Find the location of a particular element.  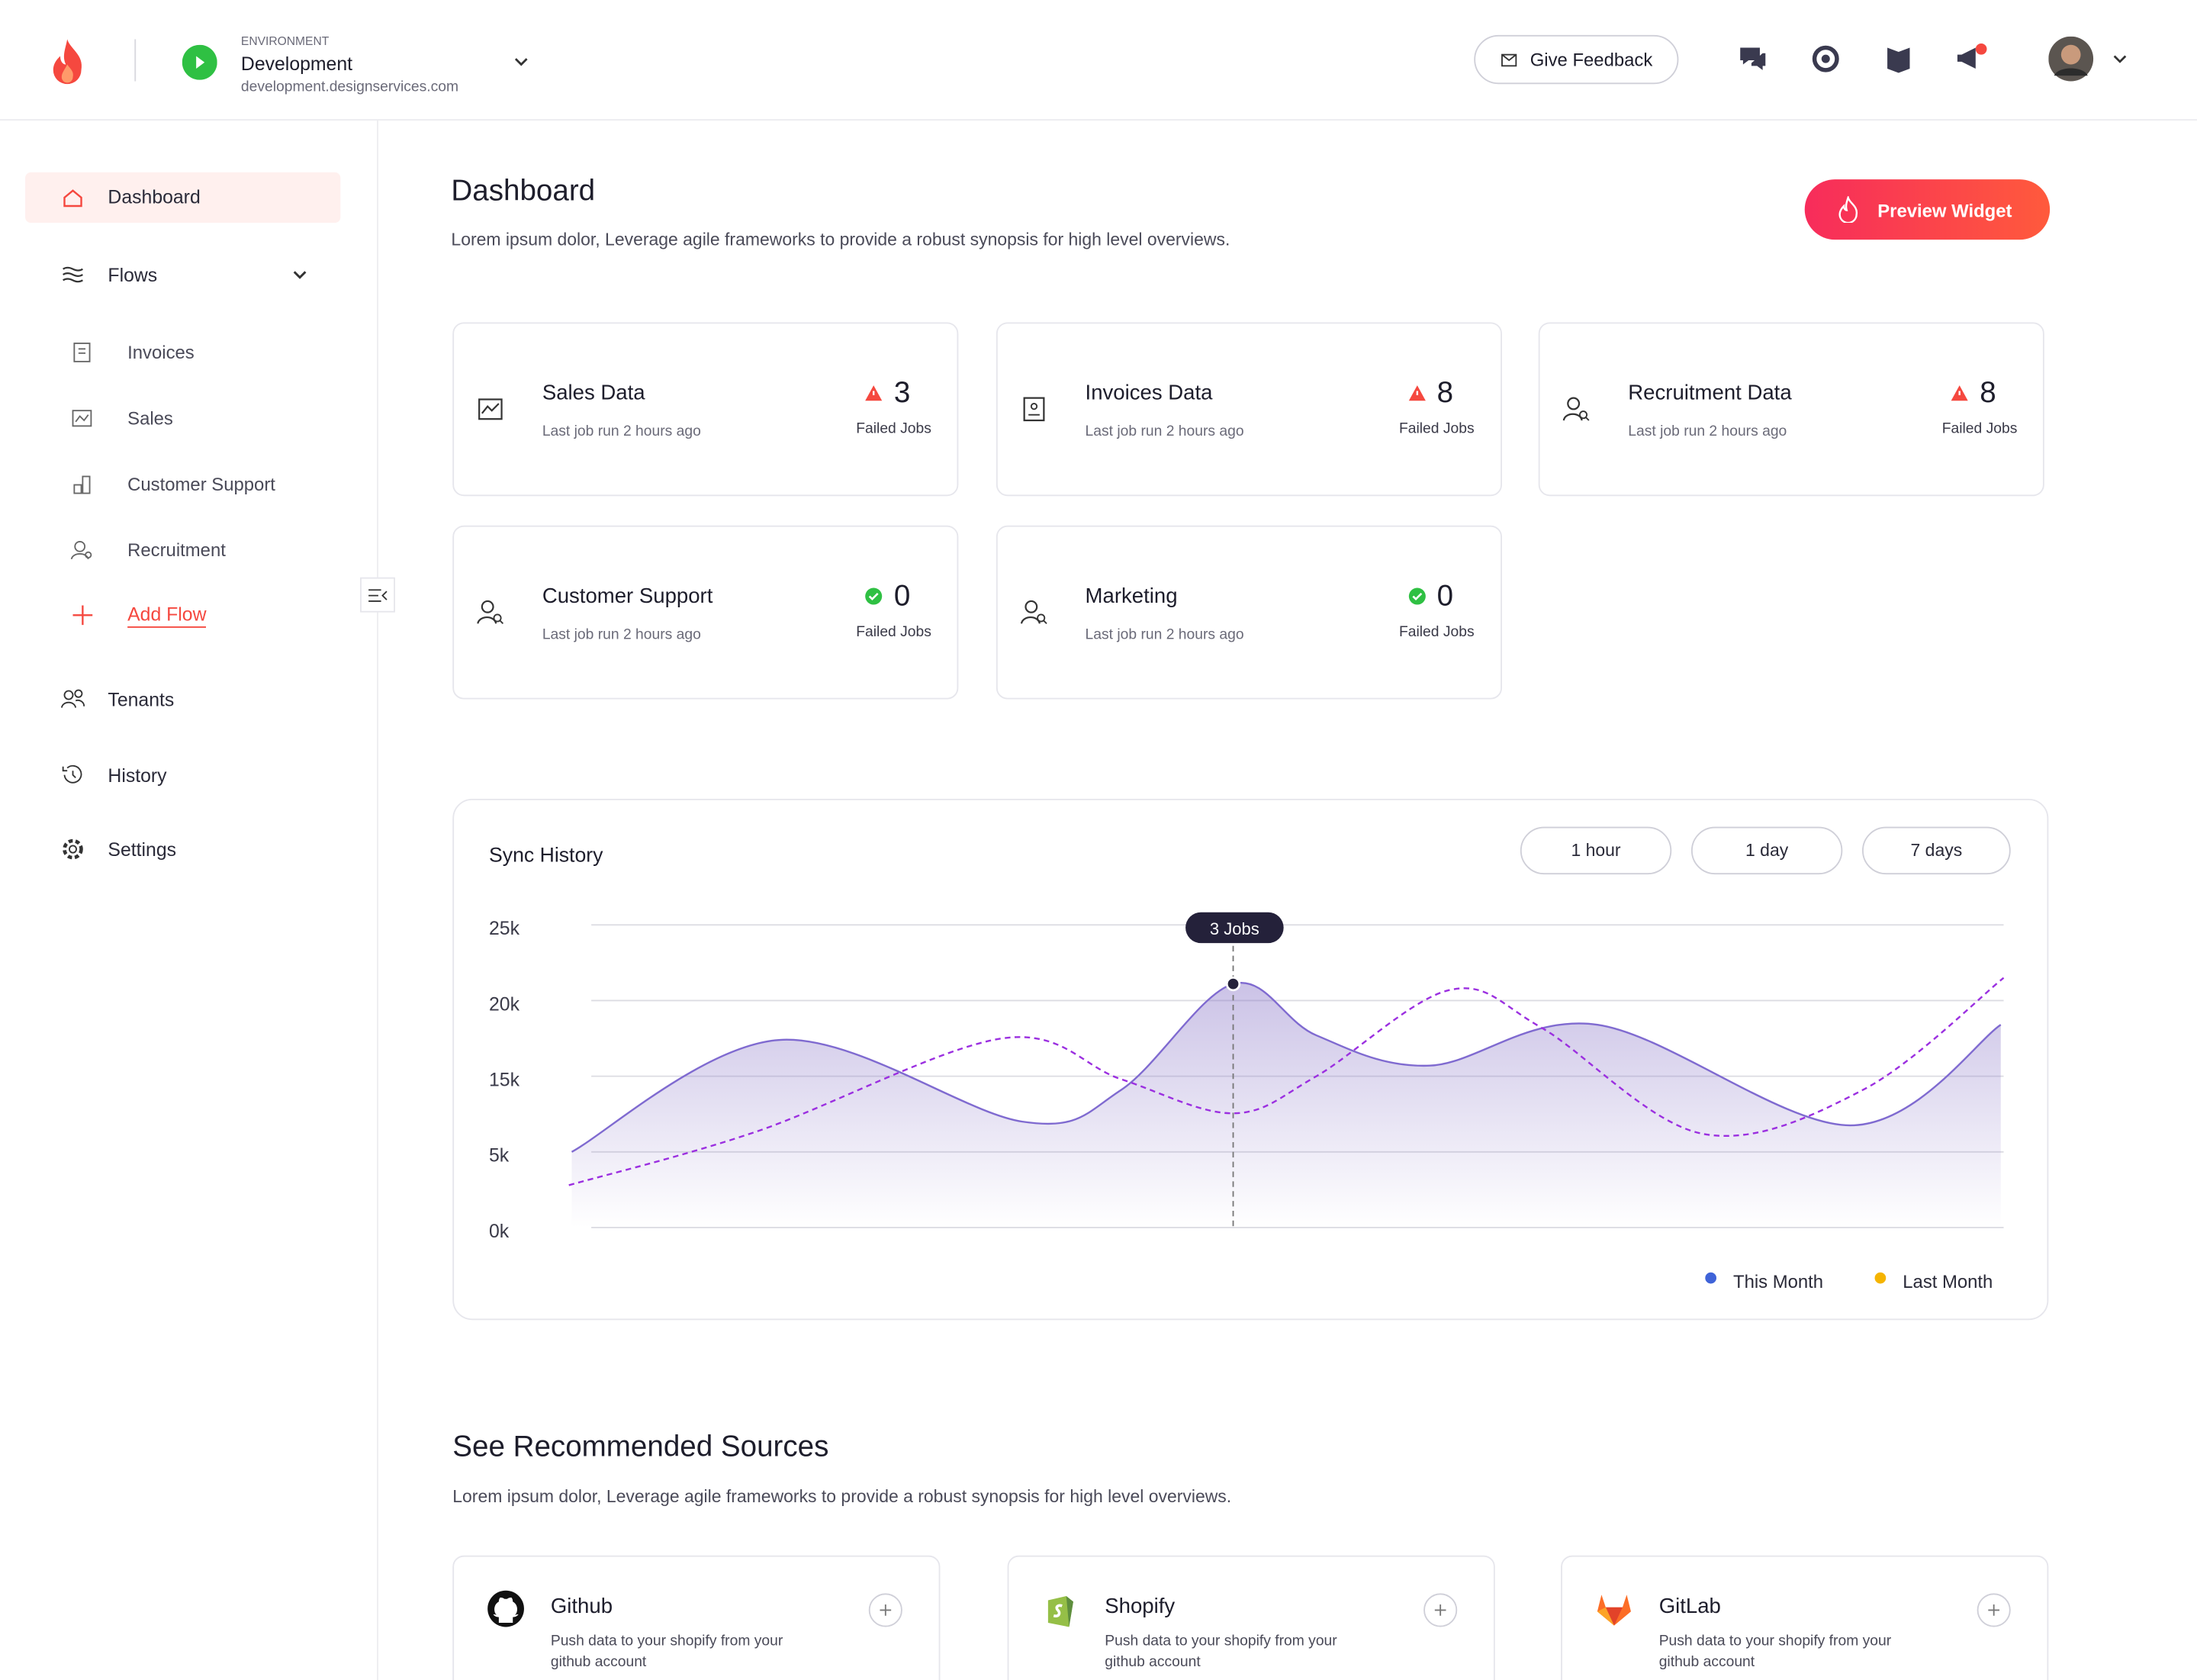

home-icon is located at coordinates (72, 198).